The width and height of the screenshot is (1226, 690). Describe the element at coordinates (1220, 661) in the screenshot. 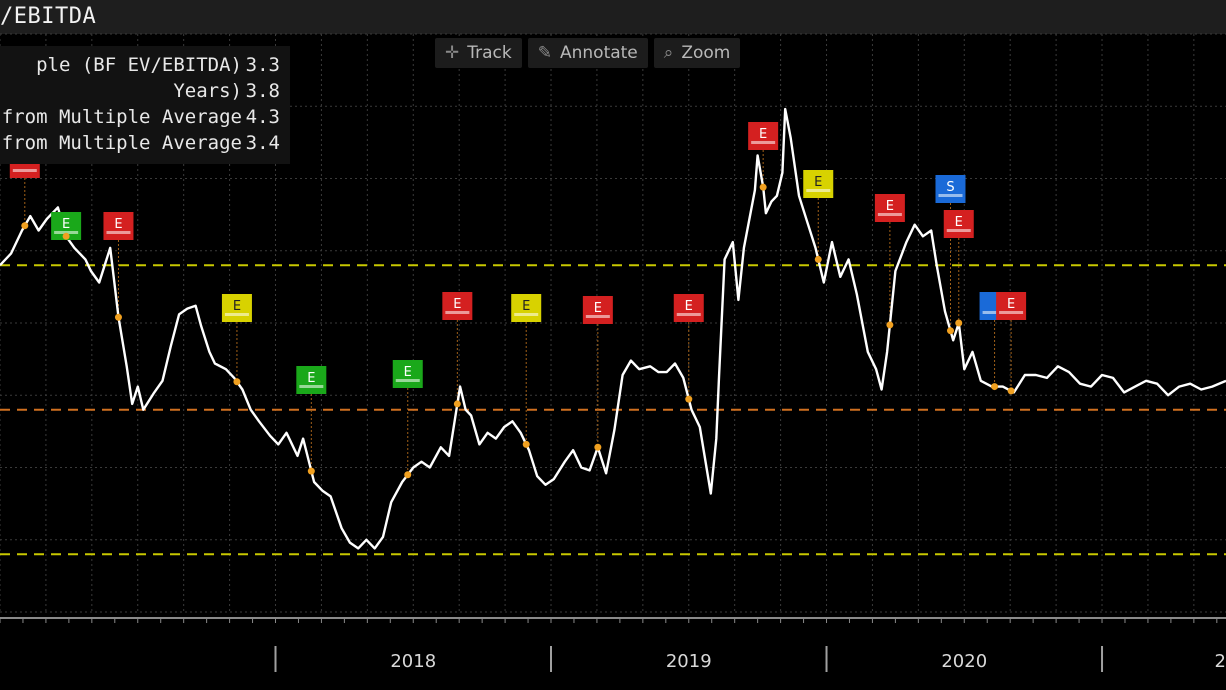

I see `x-tick-label: 2` at that location.